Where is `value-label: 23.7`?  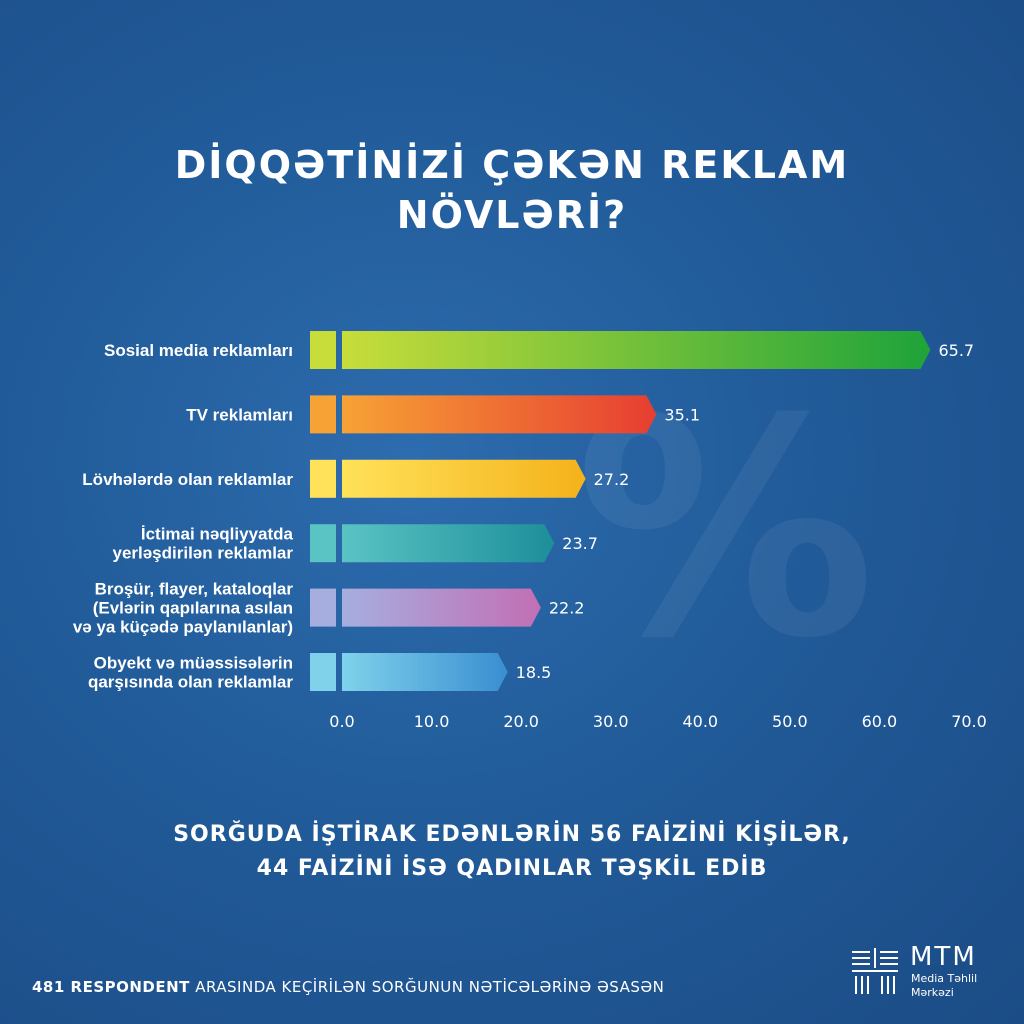 value-label: 23.7 is located at coordinates (580, 543).